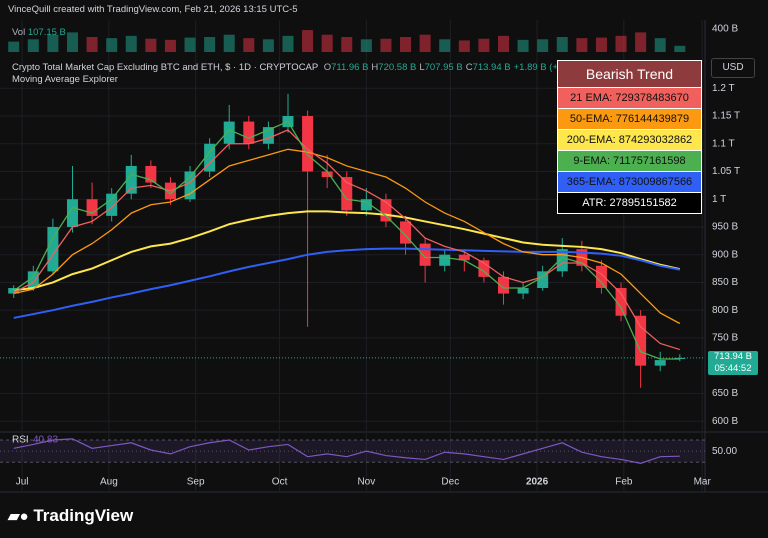 This screenshot has height=538, width=768. What do you see at coordinates (20, 440) in the screenshot?
I see `rsi-title: RSI` at bounding box center [20, 440].